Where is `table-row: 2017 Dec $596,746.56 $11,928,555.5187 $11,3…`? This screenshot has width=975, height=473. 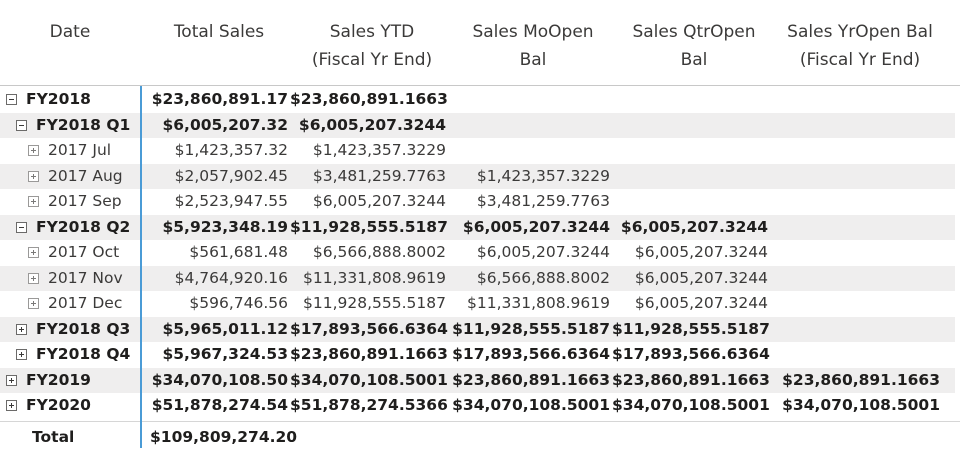
table-row: 2017 Dec $596,746.56 $11,928,555.5187 $11,3… is located at coordinates (477, 303).